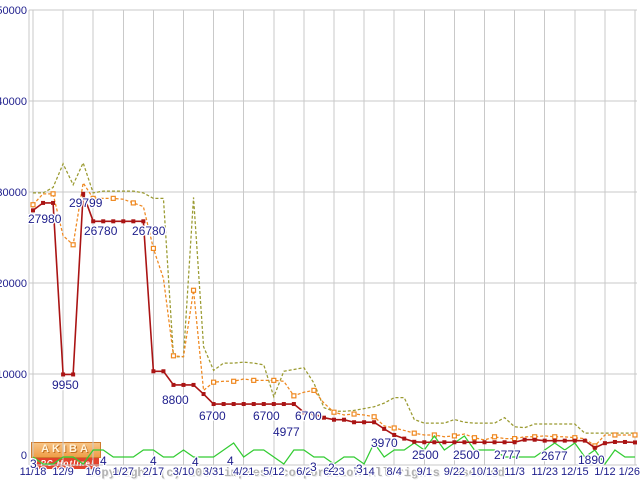  Describe the element at coordinates (544, 472) in the screenshot. I see `x-axis-tick-label: 11/23` at that location.